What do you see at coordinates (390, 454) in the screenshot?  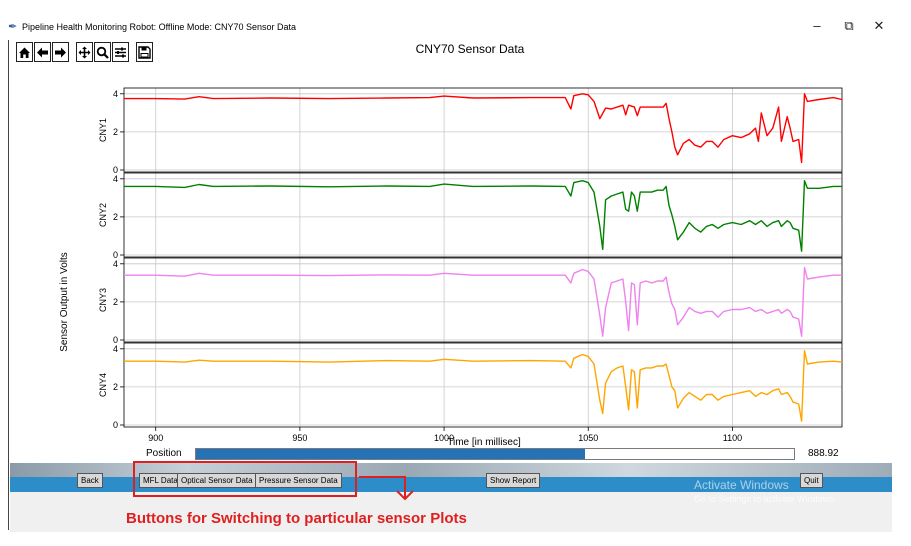 I see `position-slider-fill` at bounding box center [390, 454].